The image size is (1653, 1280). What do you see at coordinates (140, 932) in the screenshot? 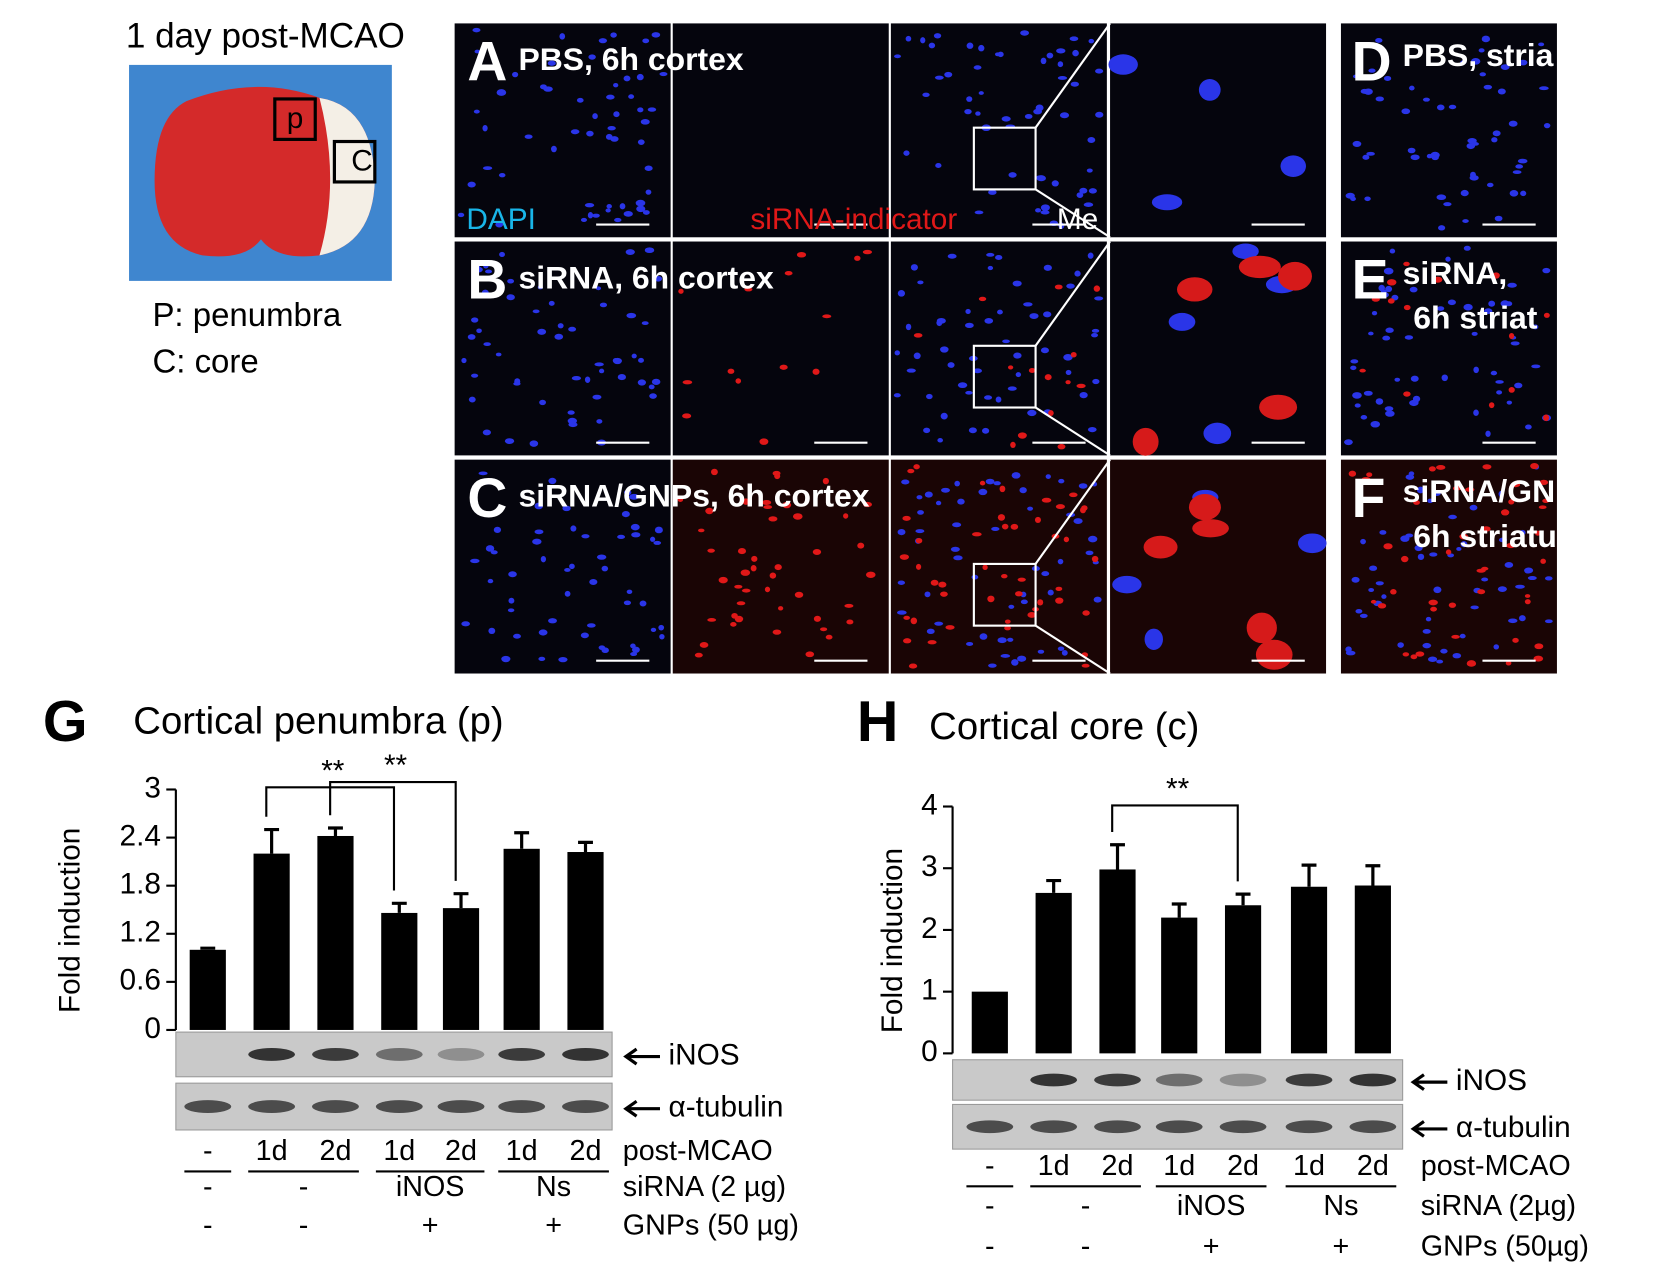
I see `y-tick-label: 1.2` at bounding box center [140, 932].